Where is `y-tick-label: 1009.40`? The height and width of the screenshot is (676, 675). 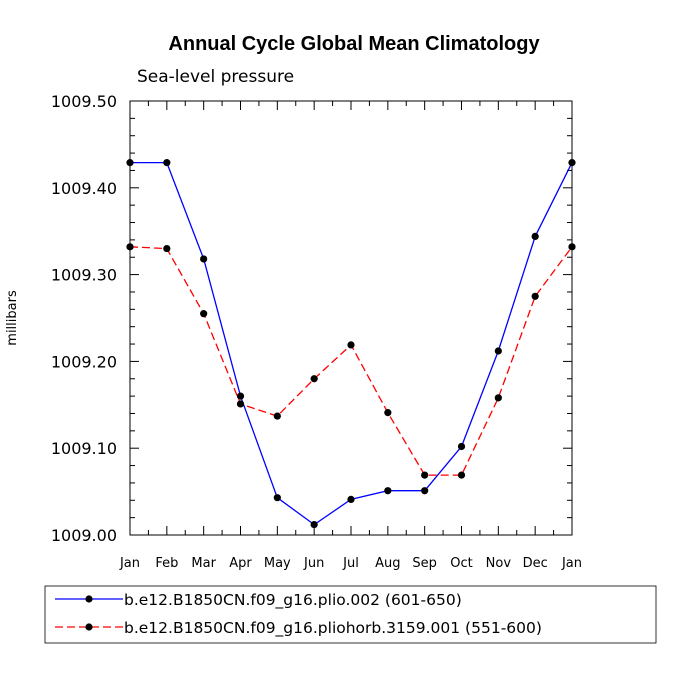 y-tick-label: 1009.40 is located at coordinates (84, 188).